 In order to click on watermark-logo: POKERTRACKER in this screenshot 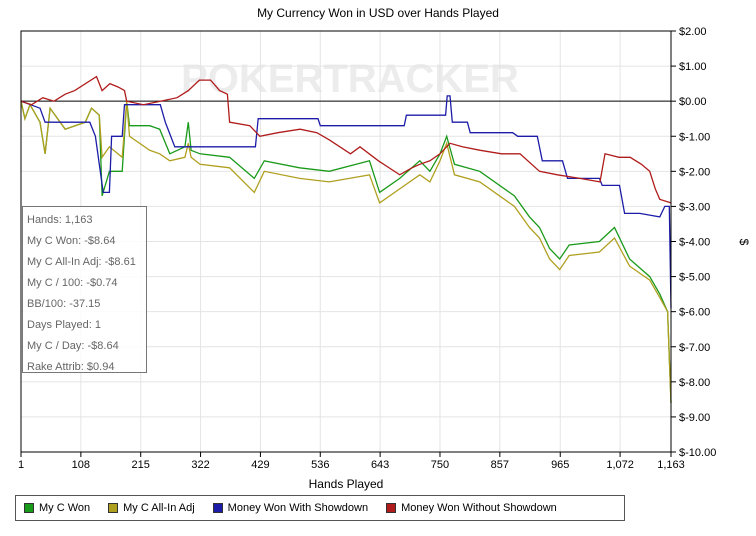, I will do `click(350, 79)`.